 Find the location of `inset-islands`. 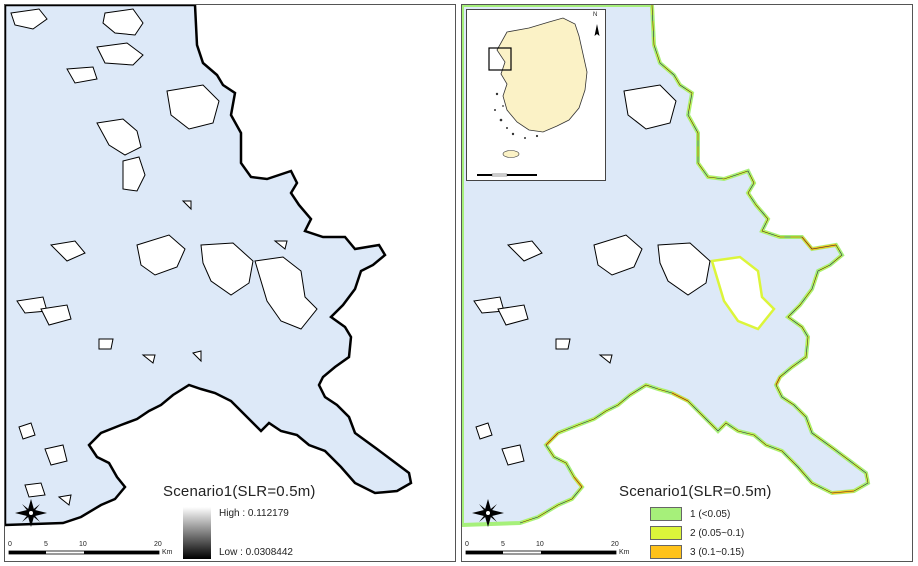

inset-islands is located at coordinates (516, 115).